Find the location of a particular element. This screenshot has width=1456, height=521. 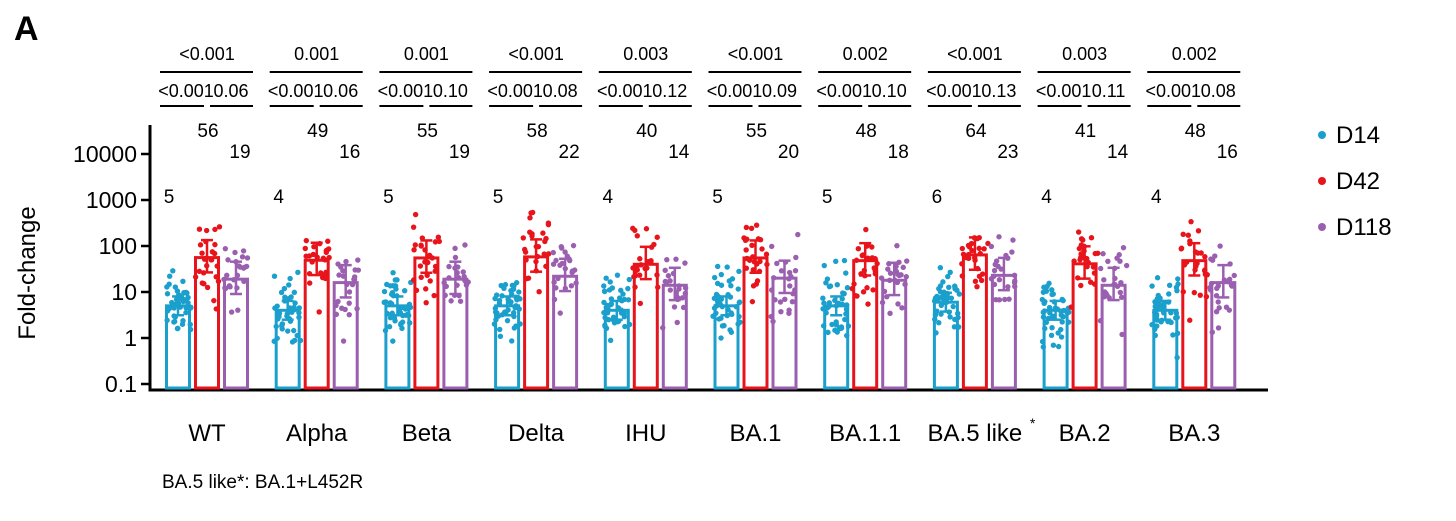

category-superscript: * is located at coordinates (1033, 423).